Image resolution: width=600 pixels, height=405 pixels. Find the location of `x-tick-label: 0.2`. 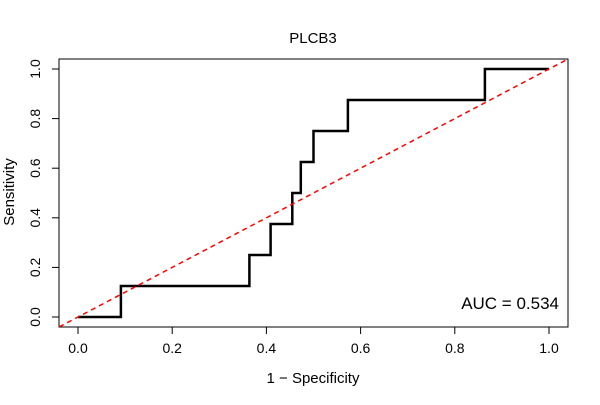

x-tick-label: 0.2 is located at coordinates (172, 348).